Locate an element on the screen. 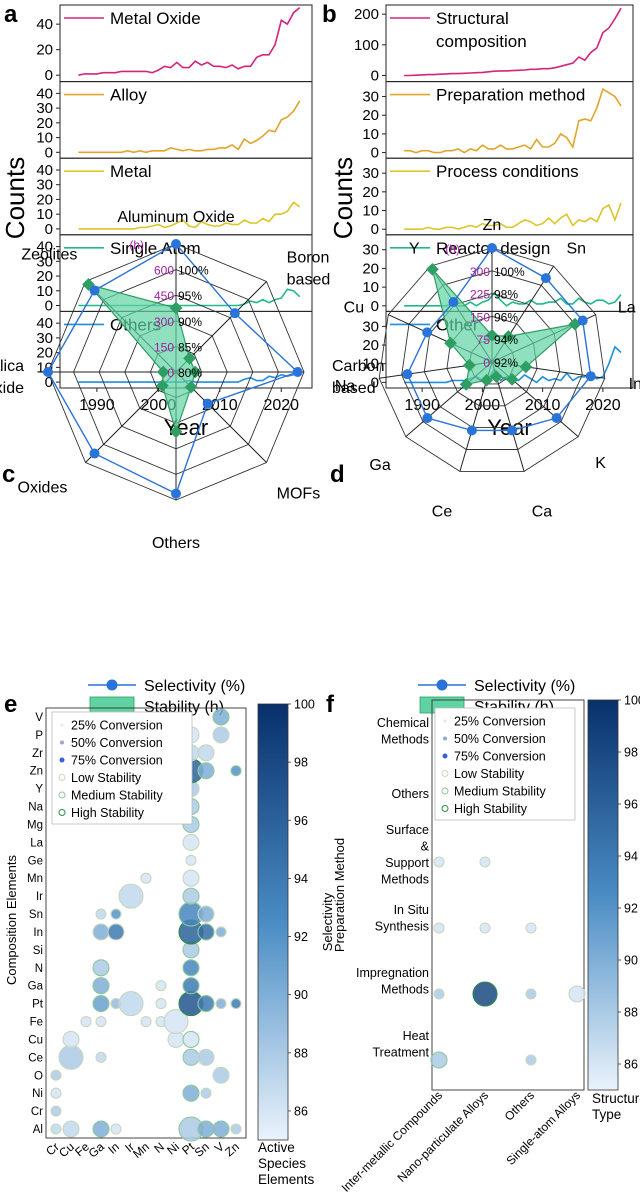 The width and height of the screenshot is (640, 1202). series-legend-label: Metal is located at coordinates (131, 171).